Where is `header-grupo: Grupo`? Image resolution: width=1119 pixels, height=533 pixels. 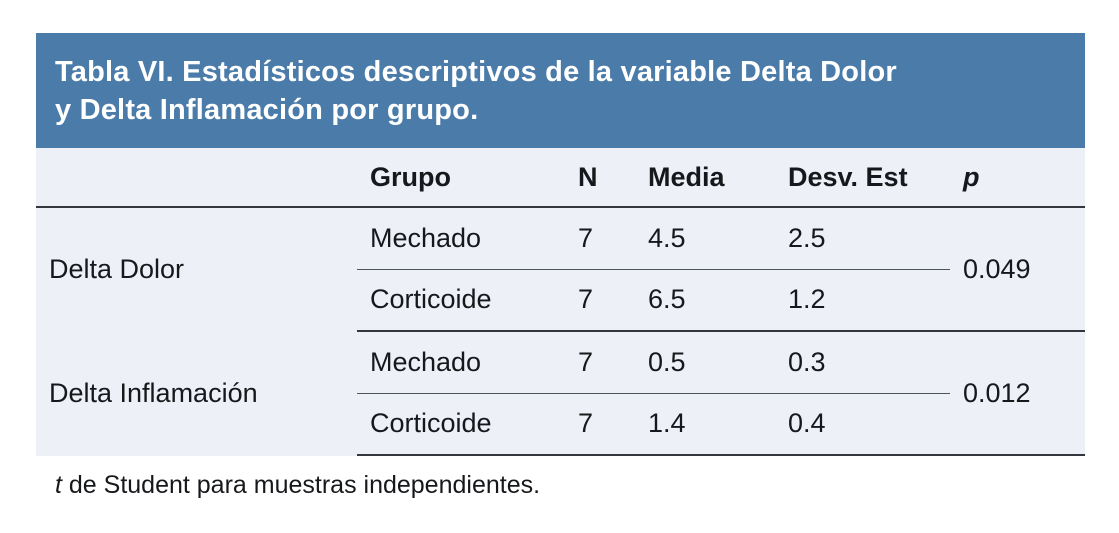
header-grupo: Grupo is located at coordinates (461, 178).